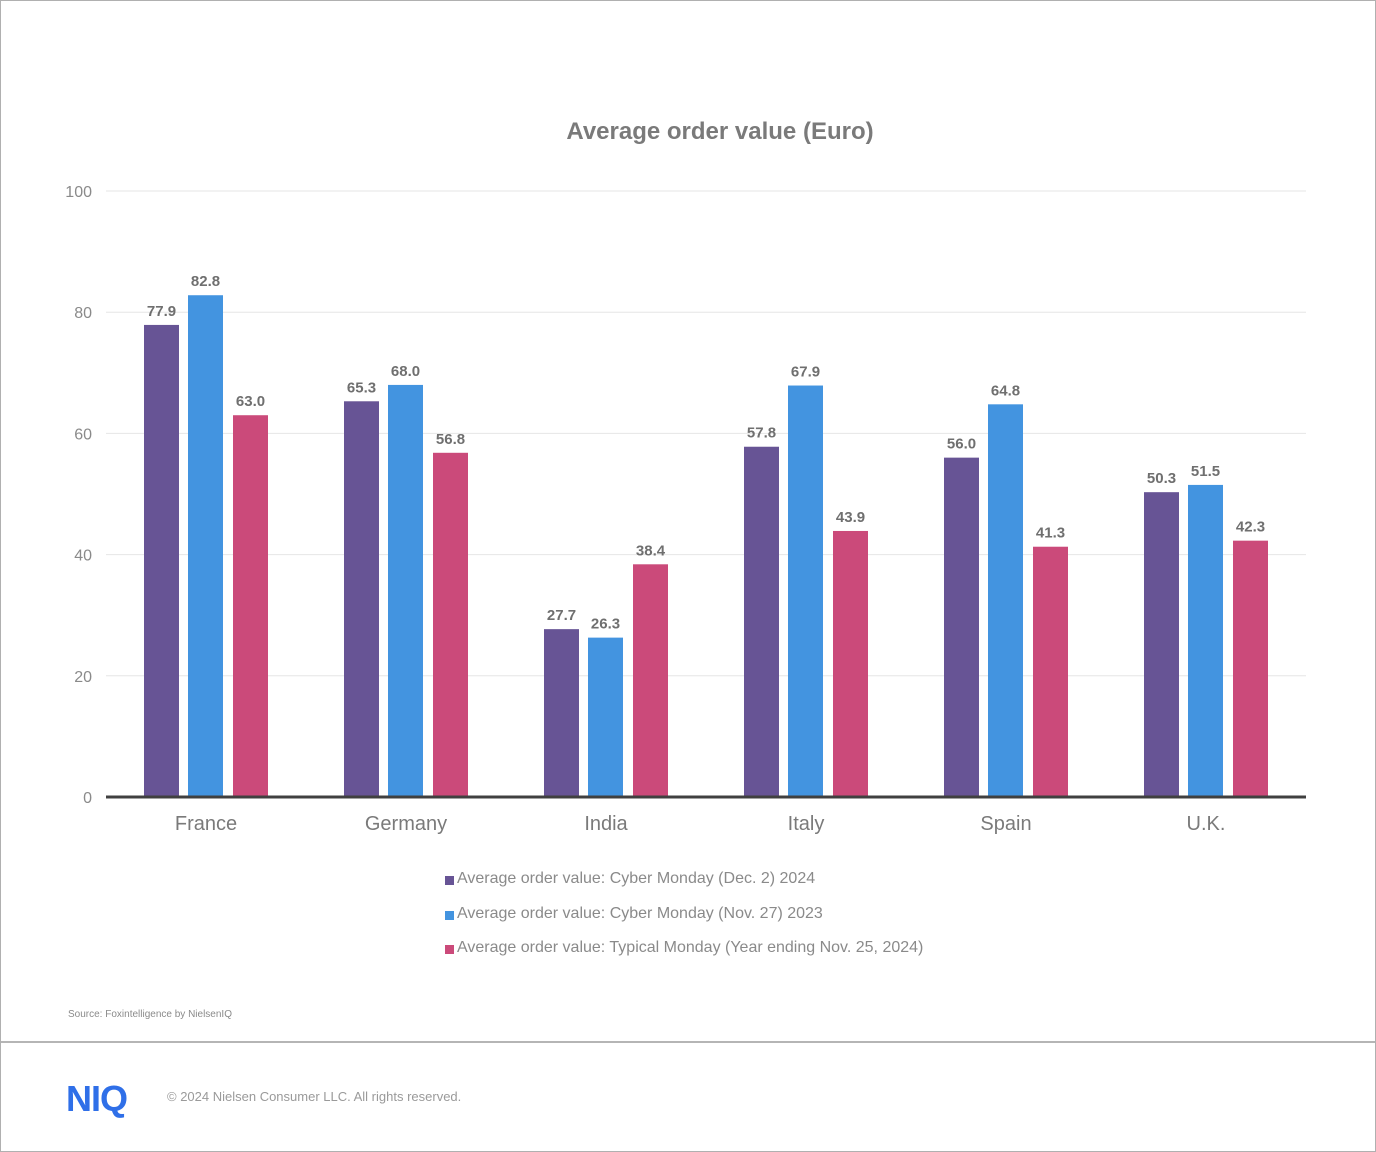 The height and width of the screenshot is (1152, 1376). What do you see at coordinates (361, 387) in the screenshot?
I see `data-label: 65.3` at bounding box center [361, 387].